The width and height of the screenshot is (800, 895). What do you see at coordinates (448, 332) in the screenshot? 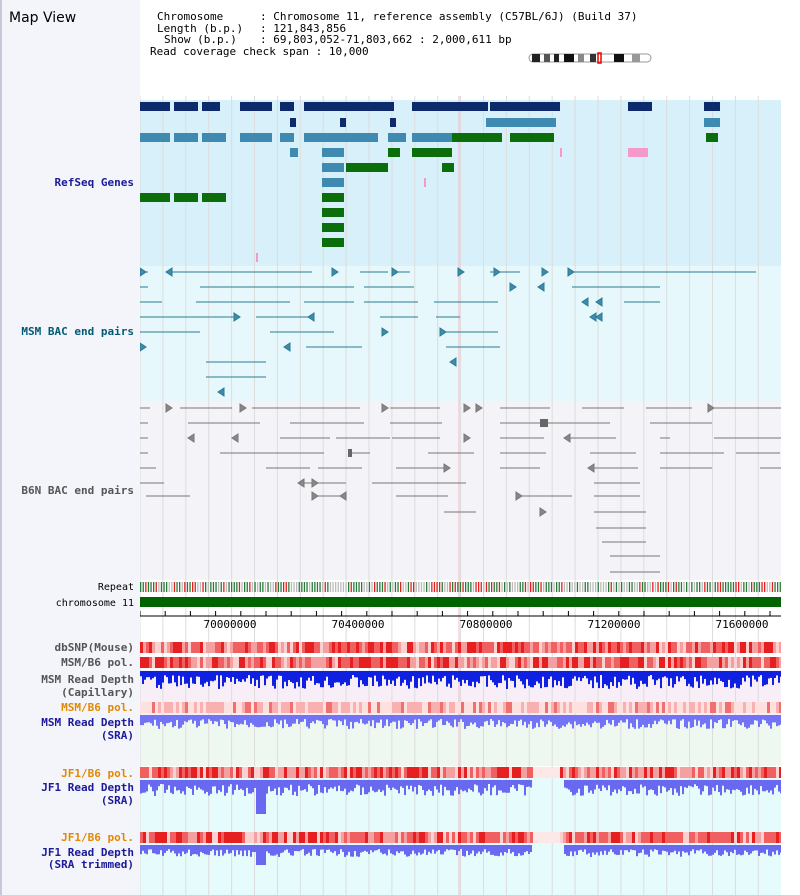
I see `msm-bac-pairs` at bounding box center [448, 332].